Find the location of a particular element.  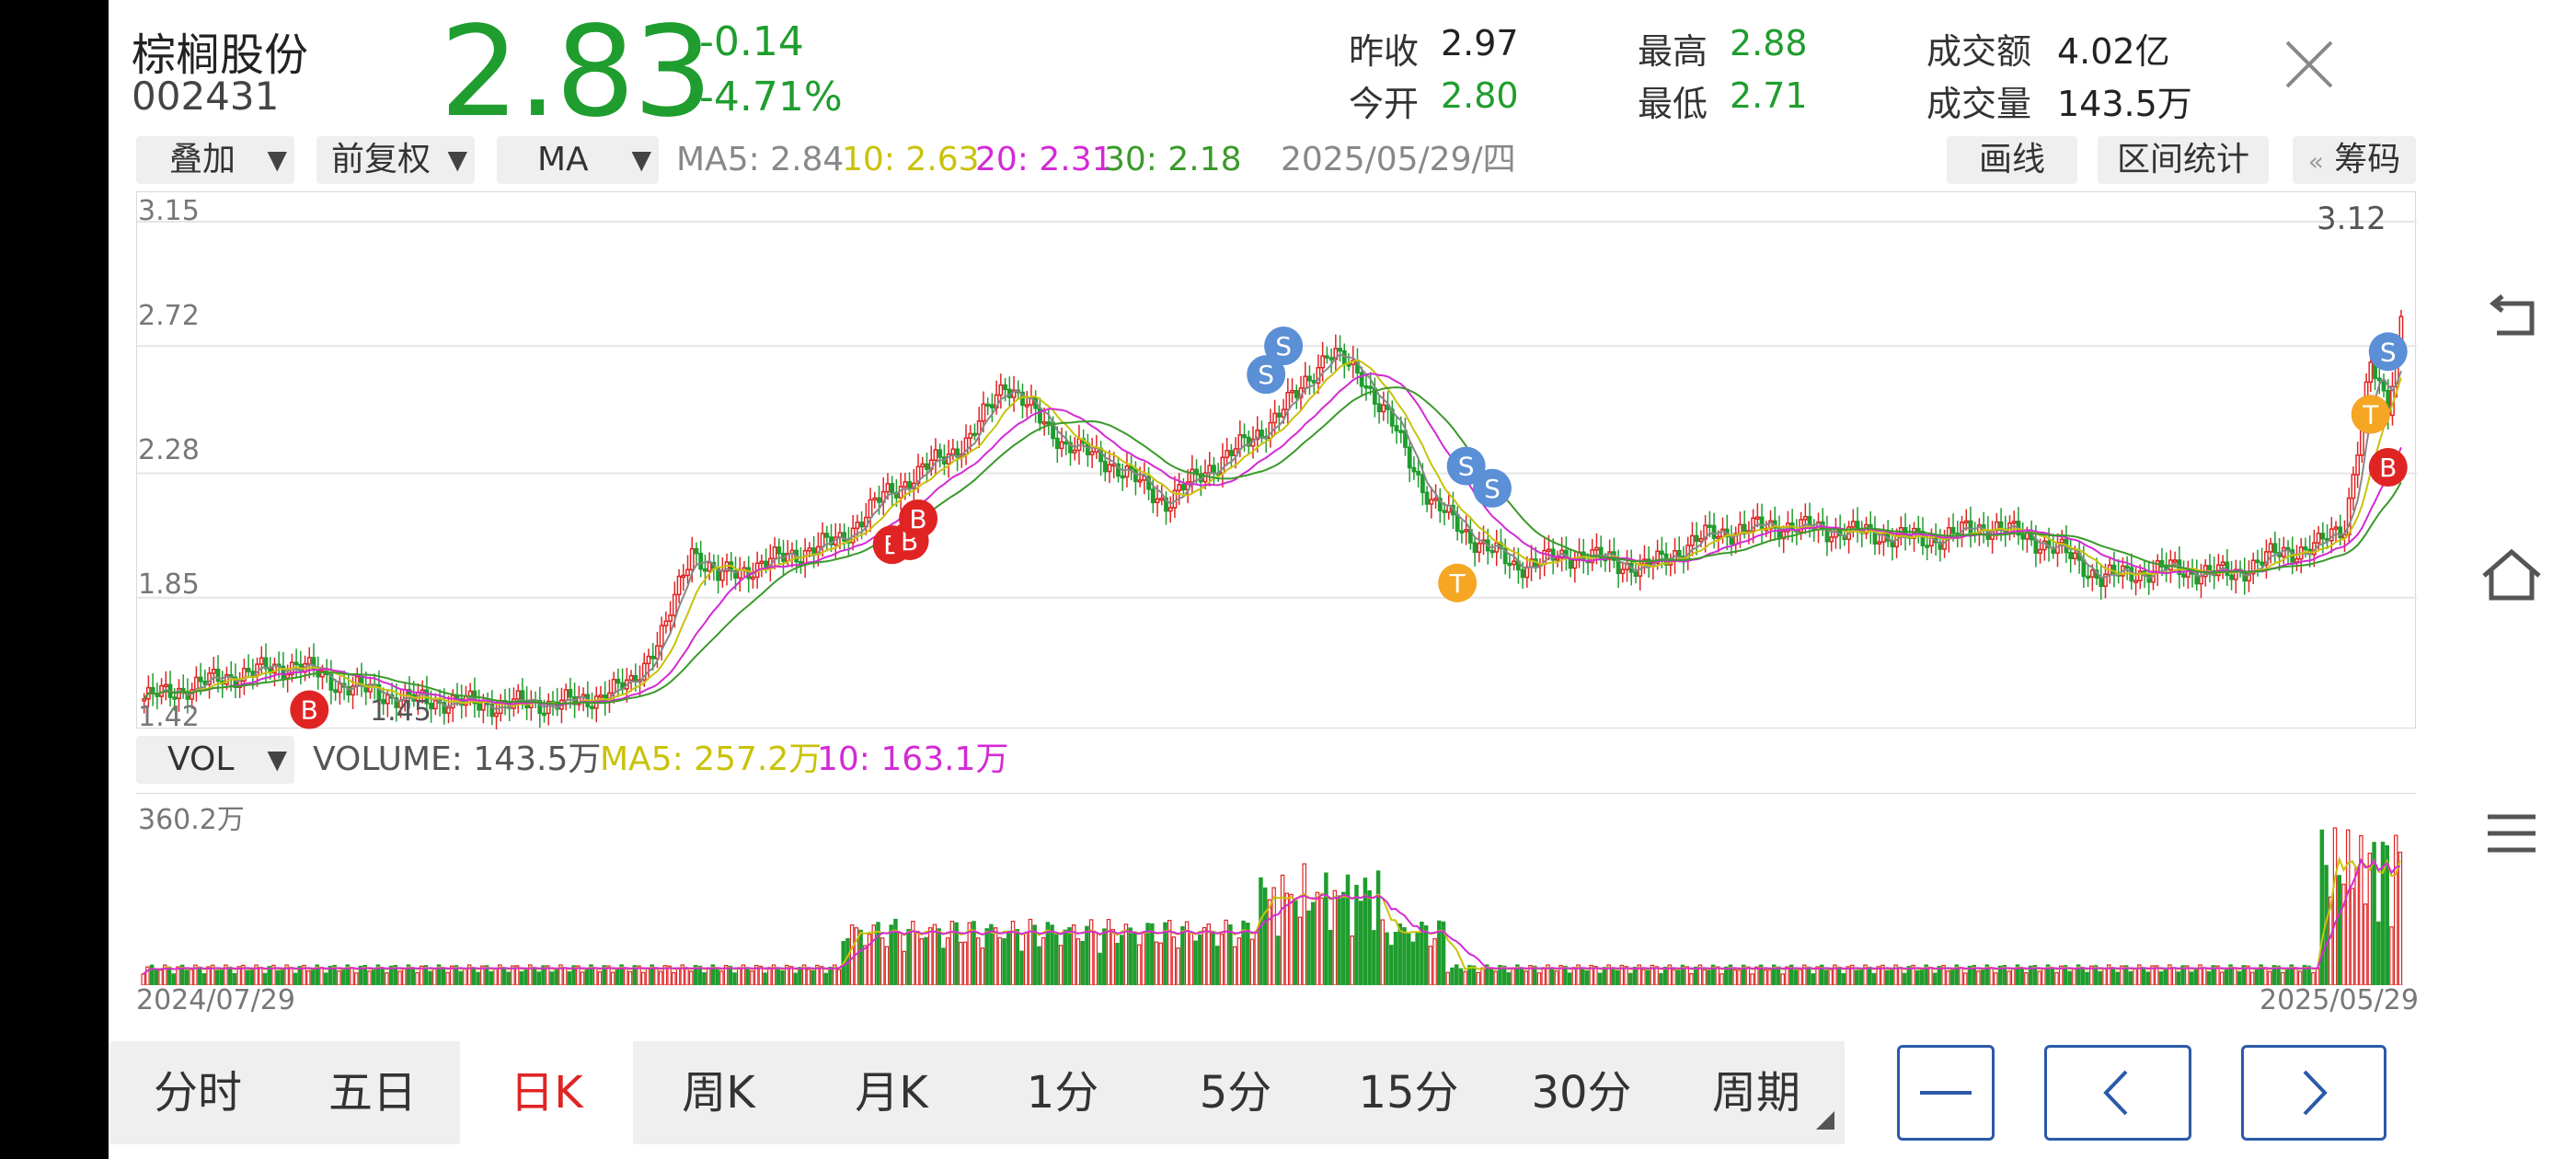

tab-period: 周期 is located at coordinates (1755, 1093).